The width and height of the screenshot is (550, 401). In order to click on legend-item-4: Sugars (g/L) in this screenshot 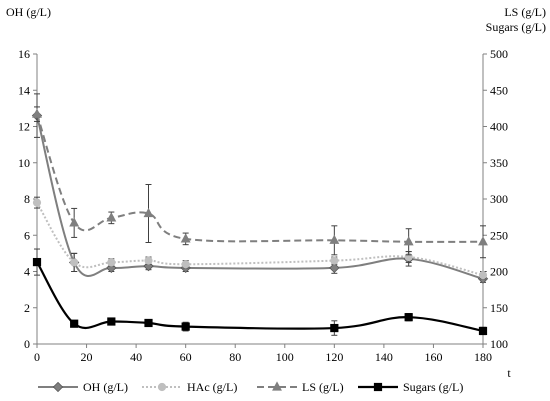, I will do `click(410, 387)`.